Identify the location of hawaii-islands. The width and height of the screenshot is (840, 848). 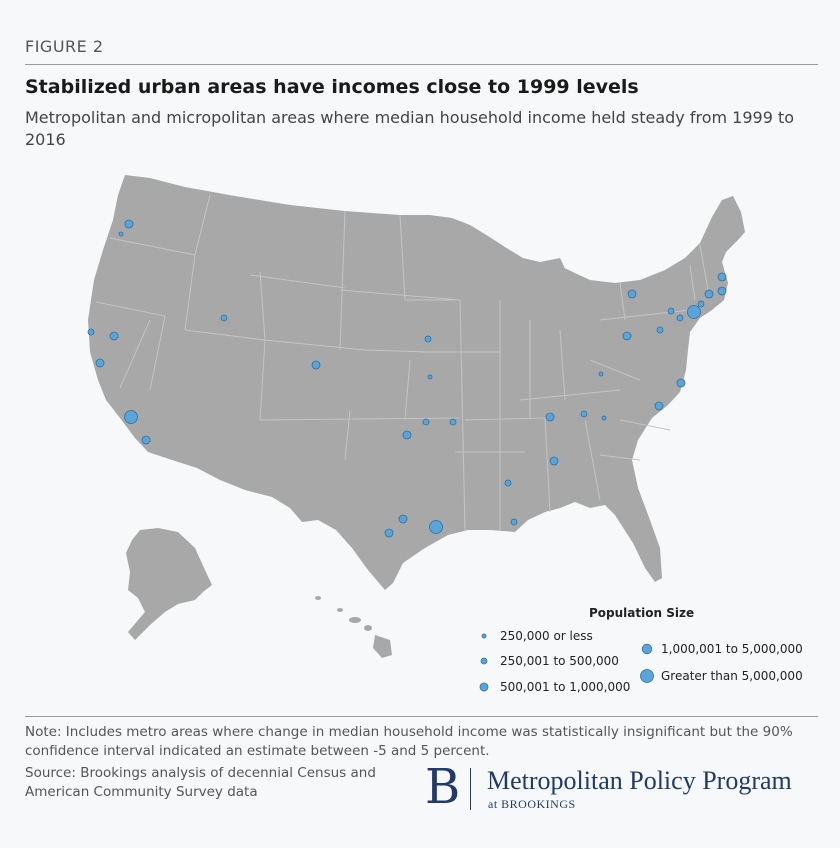
(353, 627).